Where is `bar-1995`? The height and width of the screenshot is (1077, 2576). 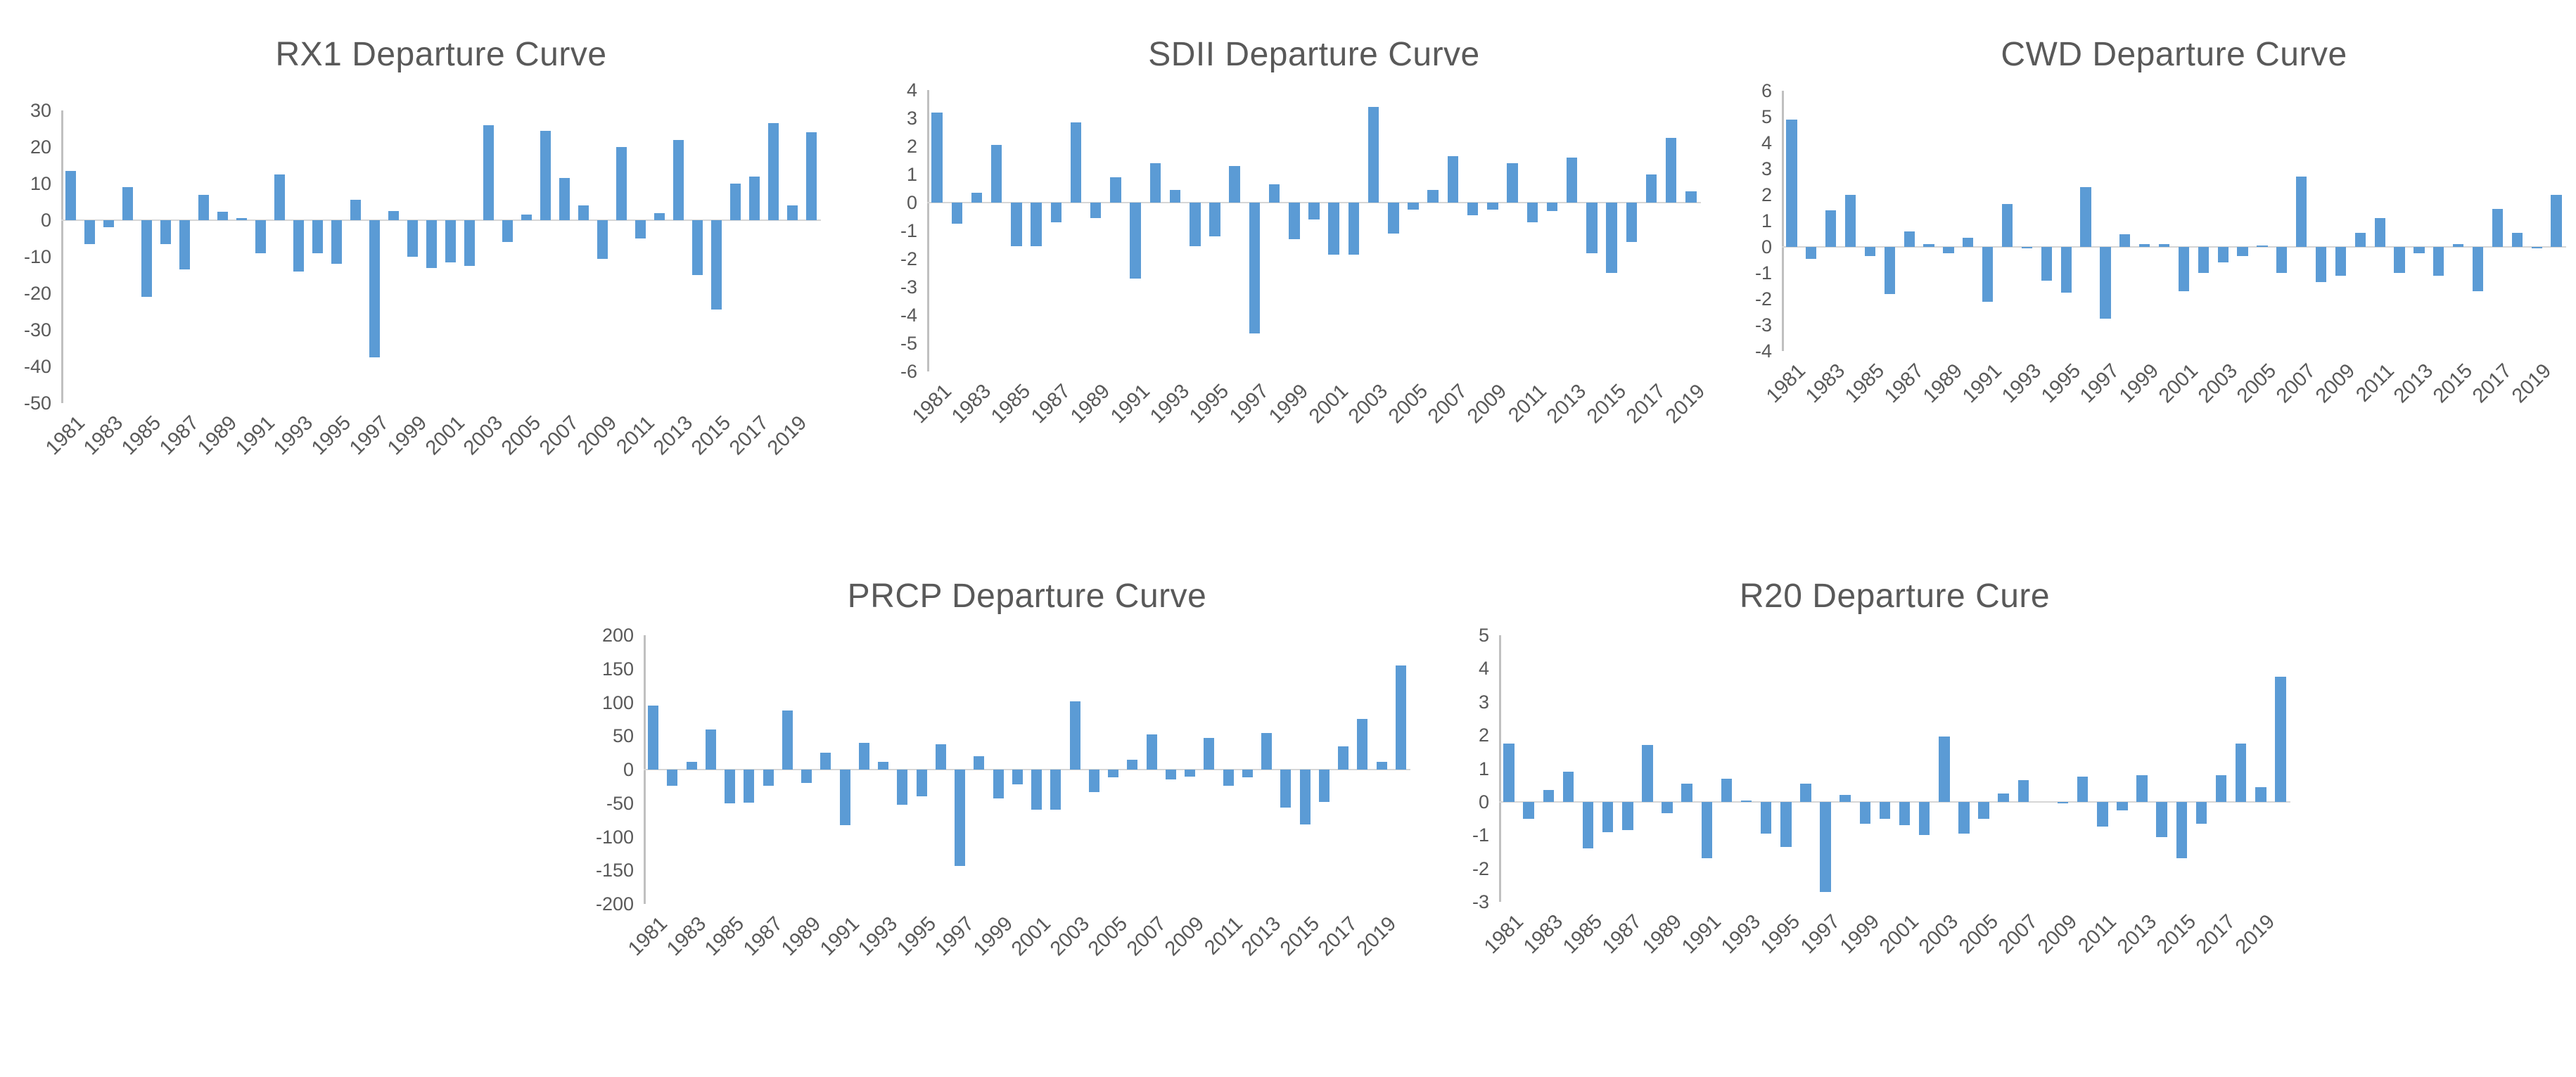
bar-1995 is located at coordinates (1214, 220).